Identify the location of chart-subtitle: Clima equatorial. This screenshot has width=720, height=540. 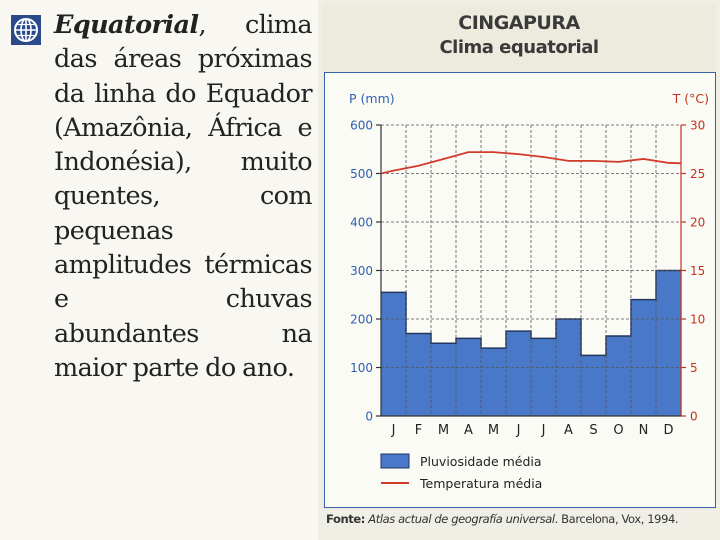
(519, 47).